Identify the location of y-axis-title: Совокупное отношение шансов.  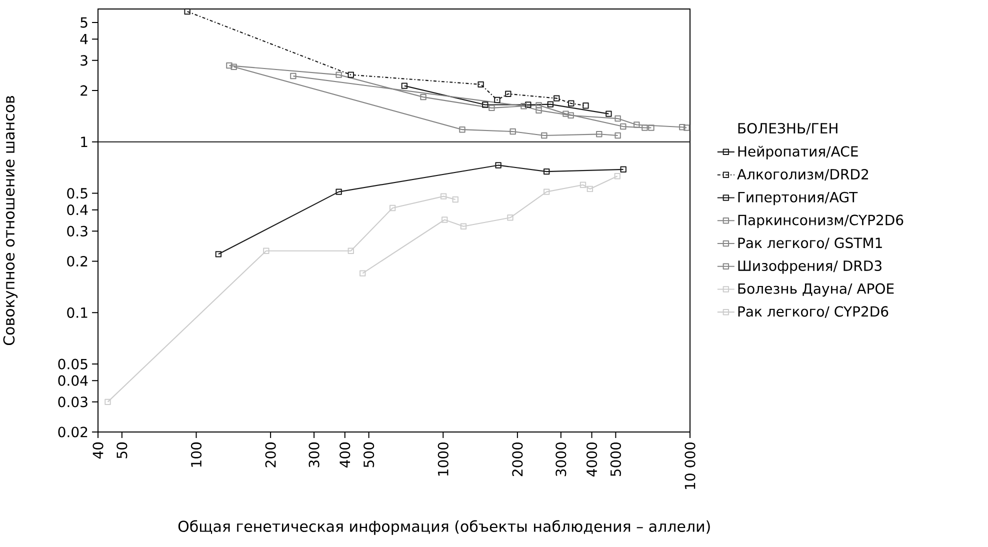
(10, 221).